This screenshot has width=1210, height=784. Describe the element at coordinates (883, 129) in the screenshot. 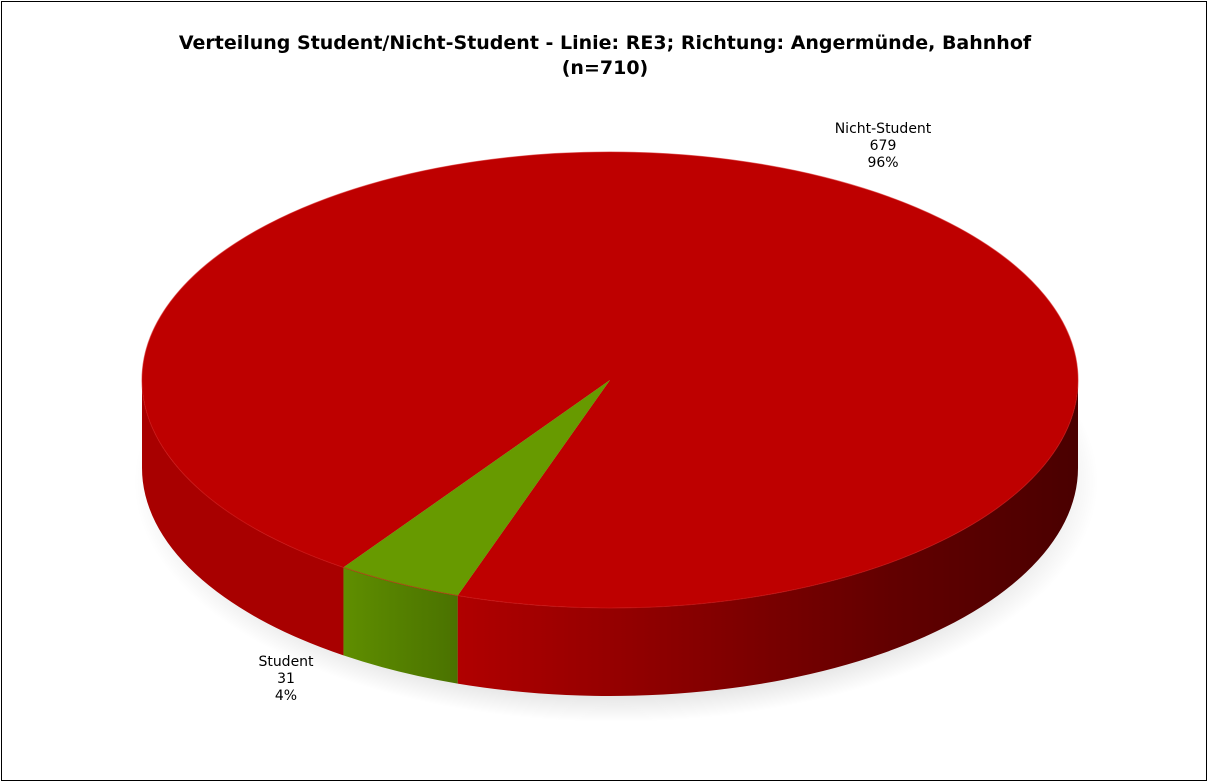

I see `slice-name: Nicht-Student` at that location.